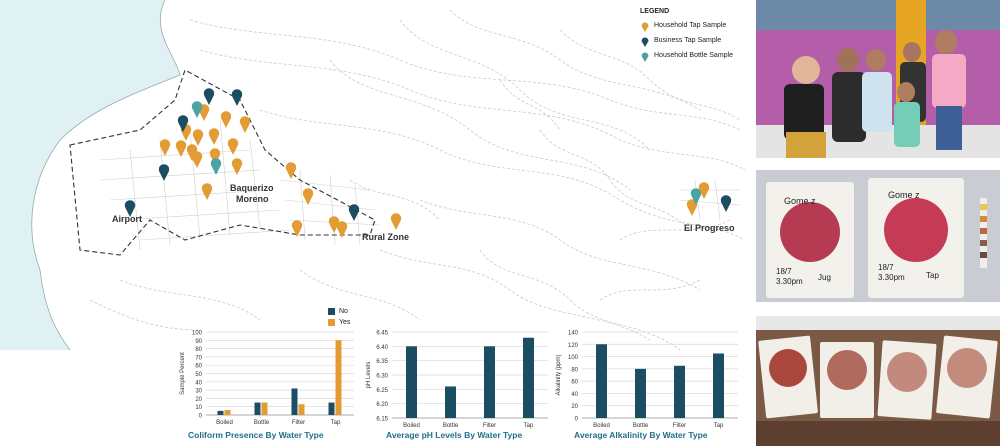 The image size is (1000, 446). What do you see at coordinates (339, 322) in the screenshot?
I see `legend-item-yes: Yes` at bounding box center [339, 322].